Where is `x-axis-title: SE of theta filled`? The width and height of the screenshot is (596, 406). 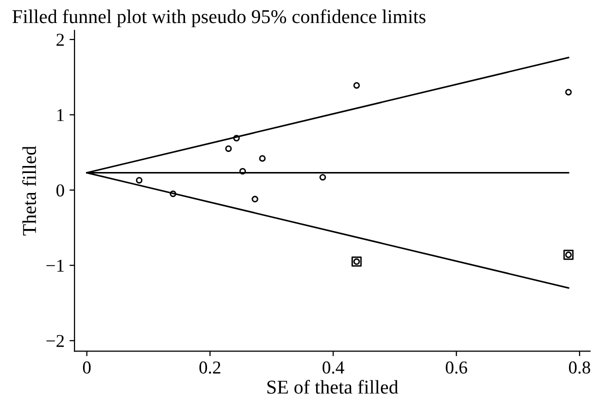 x-axis-title: SE of theta filled is located at coordinates (332, 387).